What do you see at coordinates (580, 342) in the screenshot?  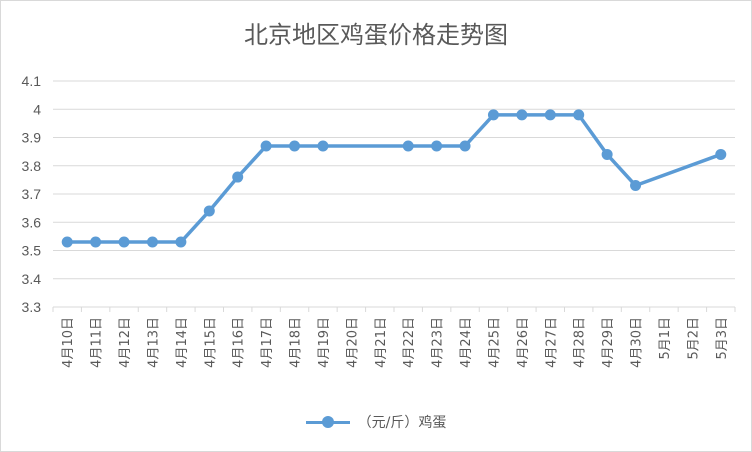 I see `x-tick-label: 4月28日` at bounding box center [580, 342].